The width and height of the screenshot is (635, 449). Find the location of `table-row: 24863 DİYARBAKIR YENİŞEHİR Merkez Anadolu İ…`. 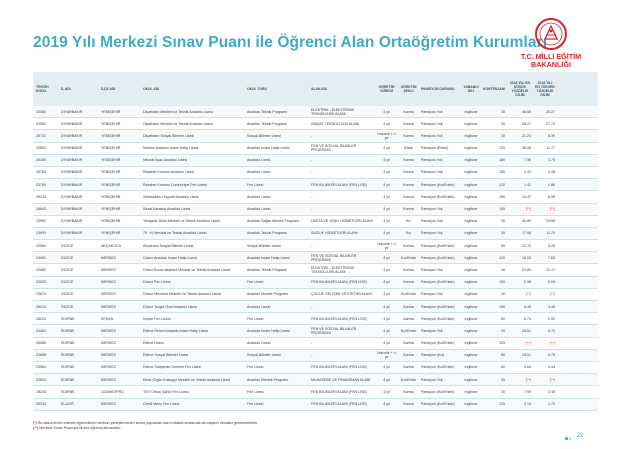

table-row: 24863 DİYARBAKIR YENİŞEHİR Merkez Anadolu İ… is located at coordinates (315, 149).